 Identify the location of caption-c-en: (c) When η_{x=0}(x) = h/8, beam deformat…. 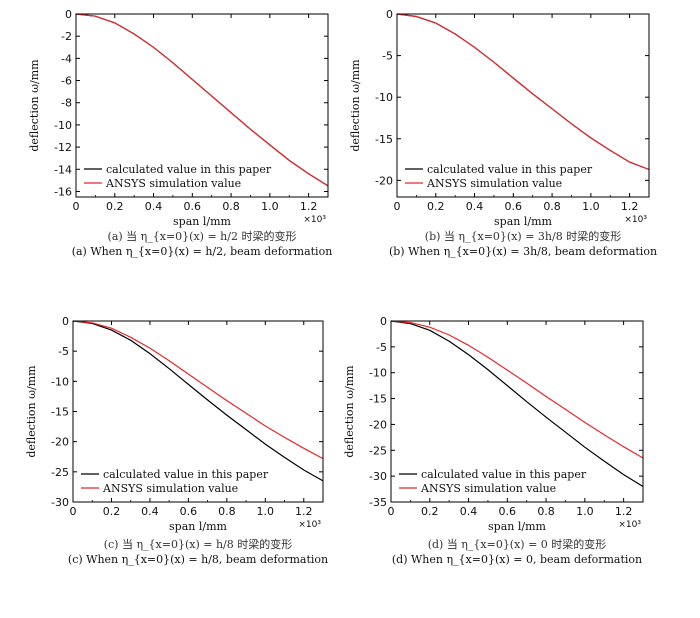
(198, 559).